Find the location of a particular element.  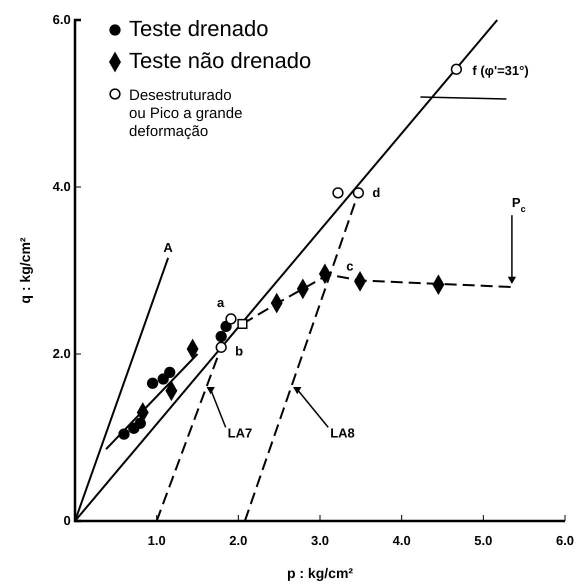

annotation: b is located at coordinates (239, 350).